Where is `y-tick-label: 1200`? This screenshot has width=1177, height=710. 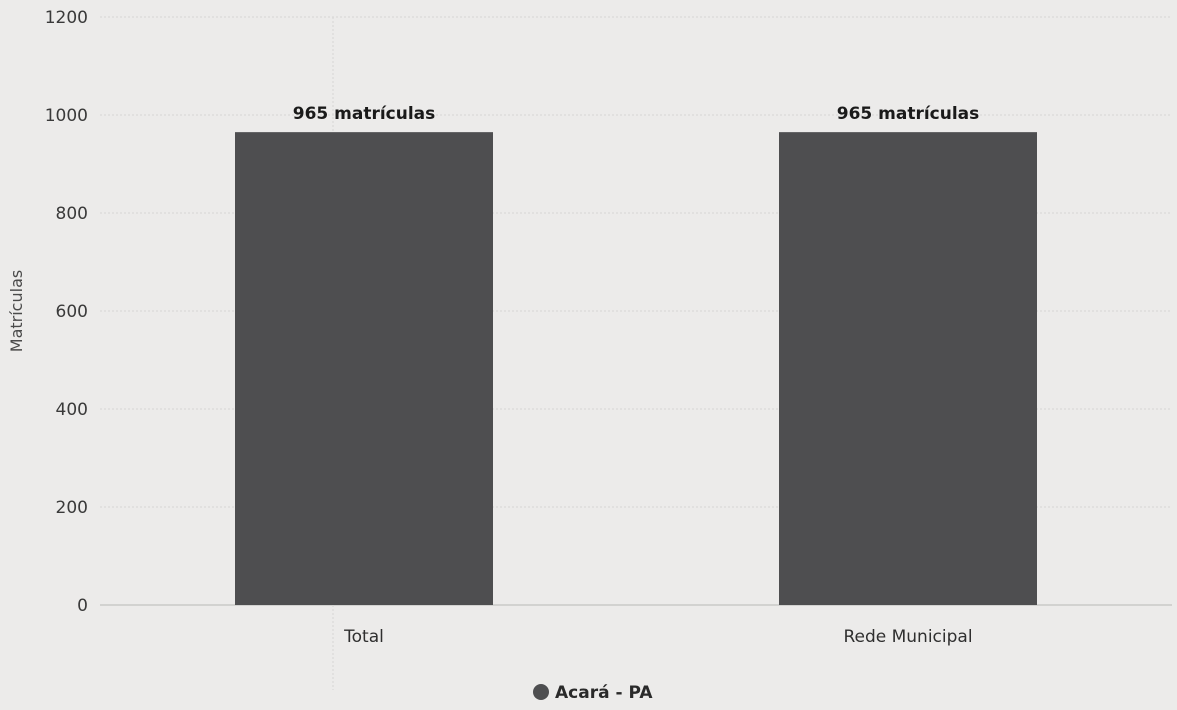 y-tick-label: 1200 is located at coordinates (66, 18).